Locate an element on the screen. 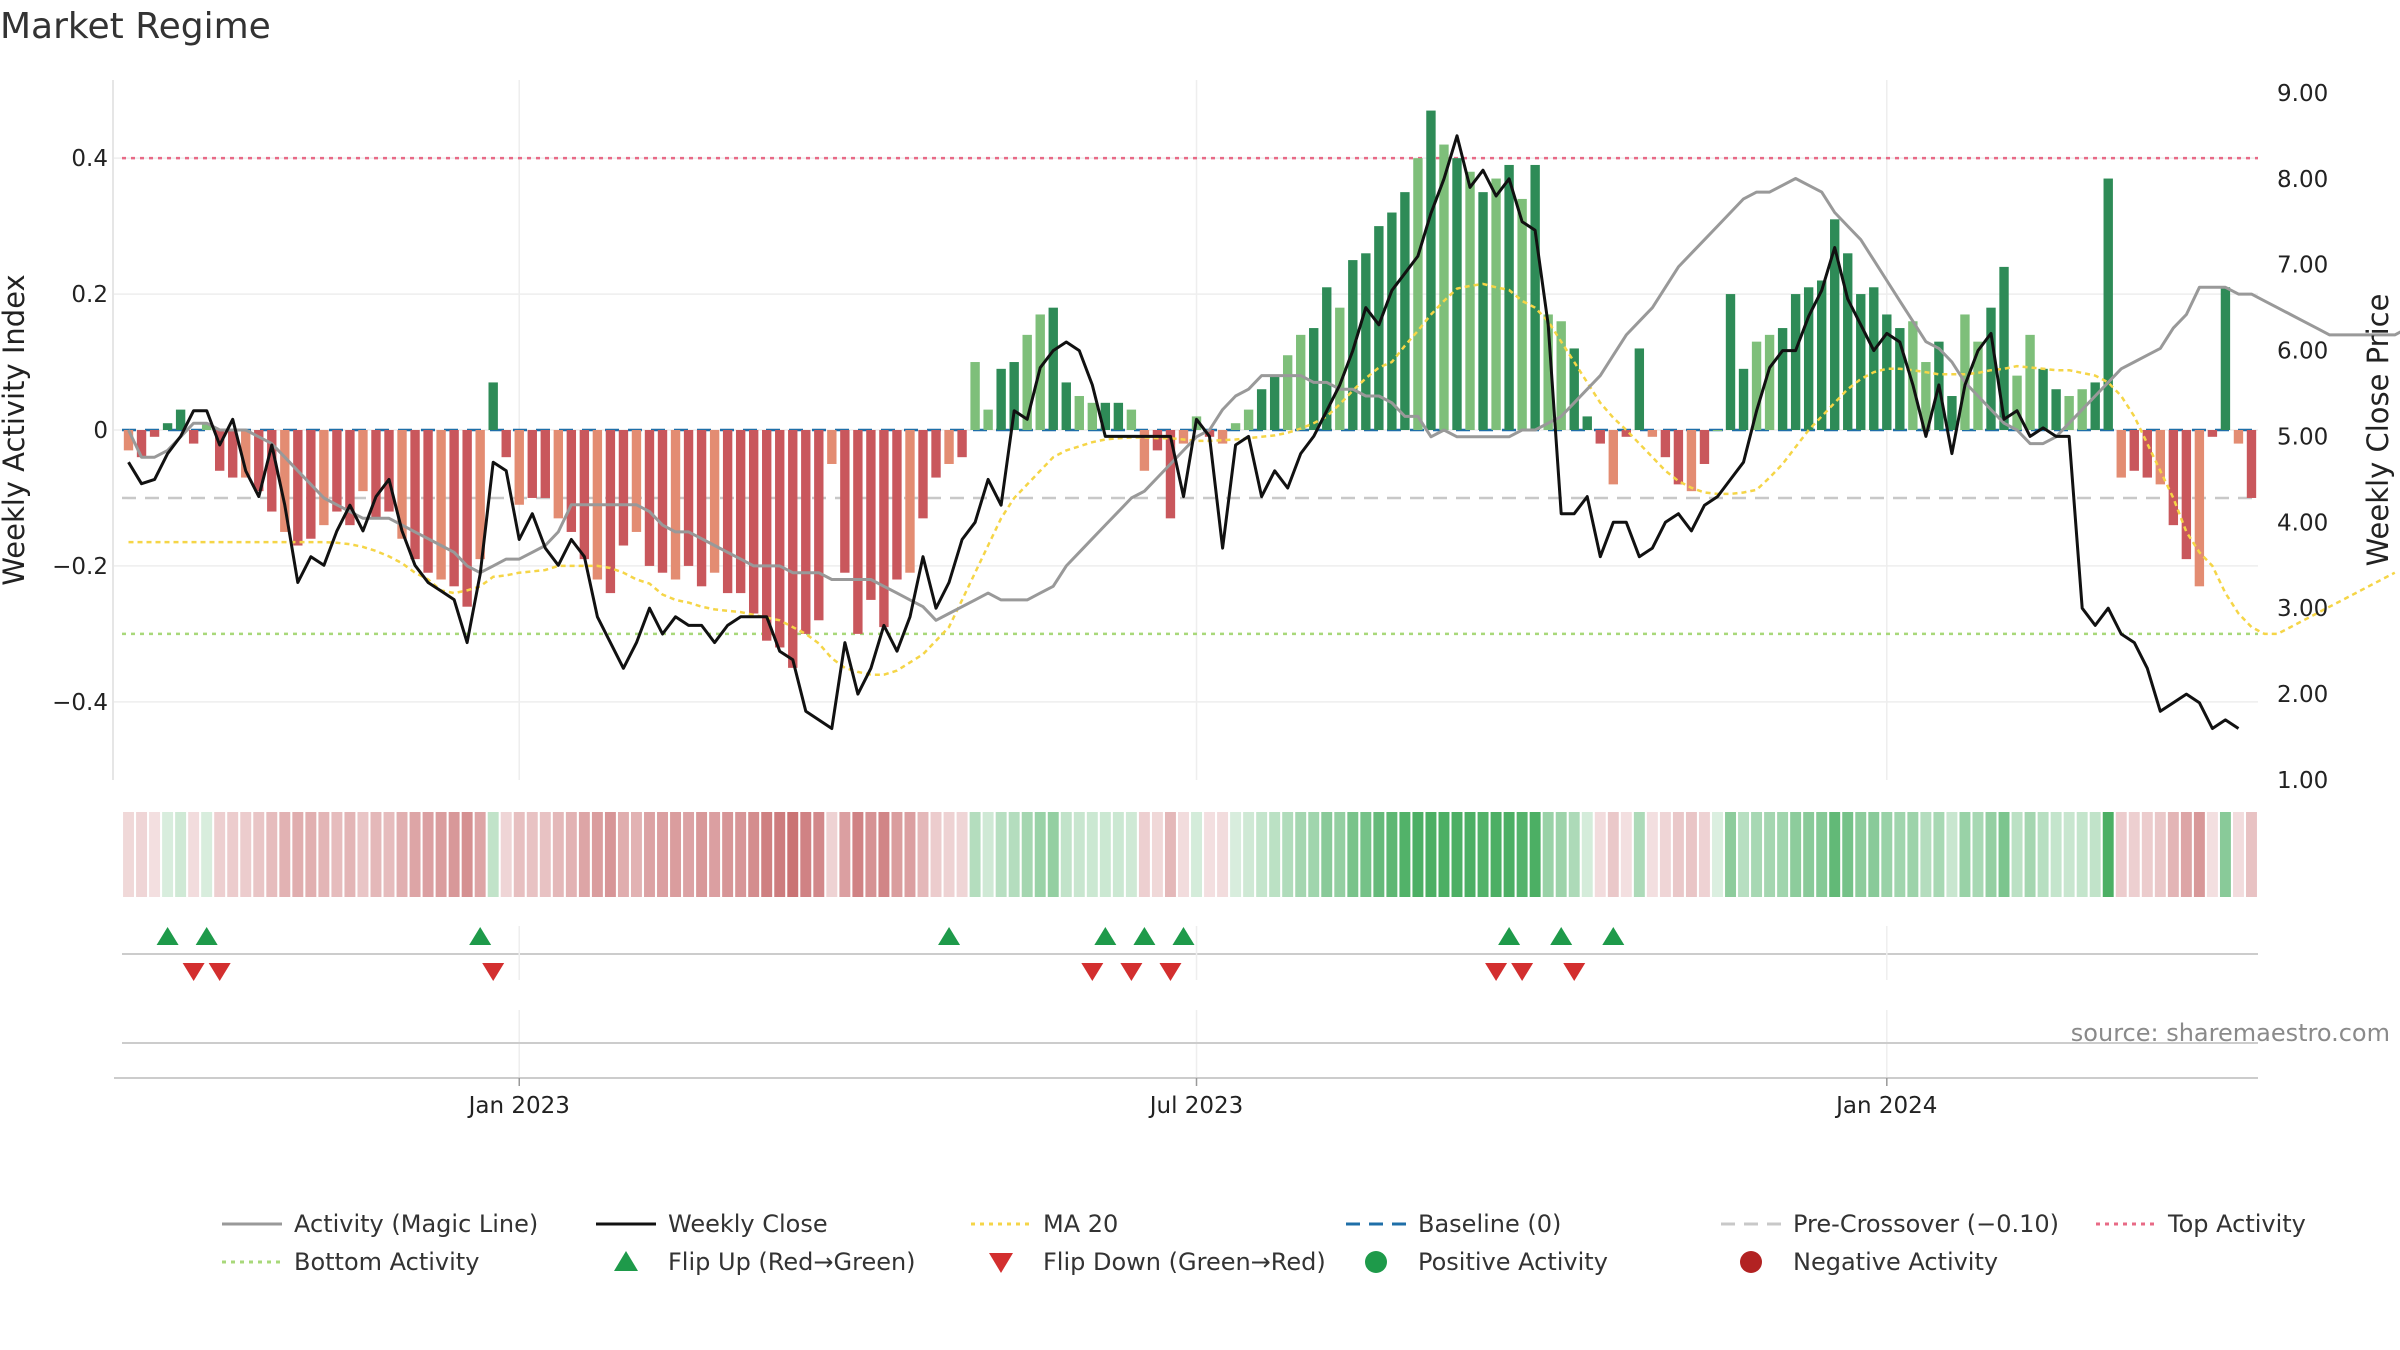 The height and width of the screenshot is (1350, 2400). y-tick-label-right: 8.00 is located at coordinates (2302, 180).